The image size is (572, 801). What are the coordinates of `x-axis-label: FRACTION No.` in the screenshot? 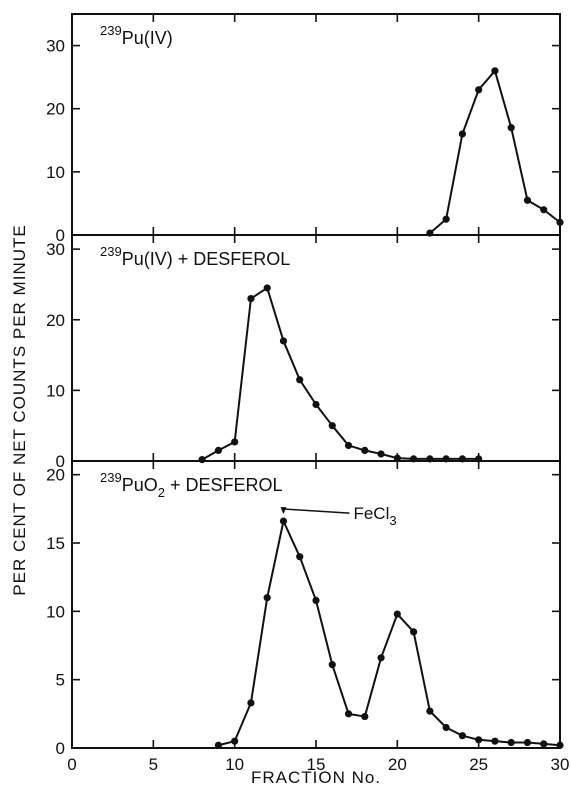 It's located at (316, 777).